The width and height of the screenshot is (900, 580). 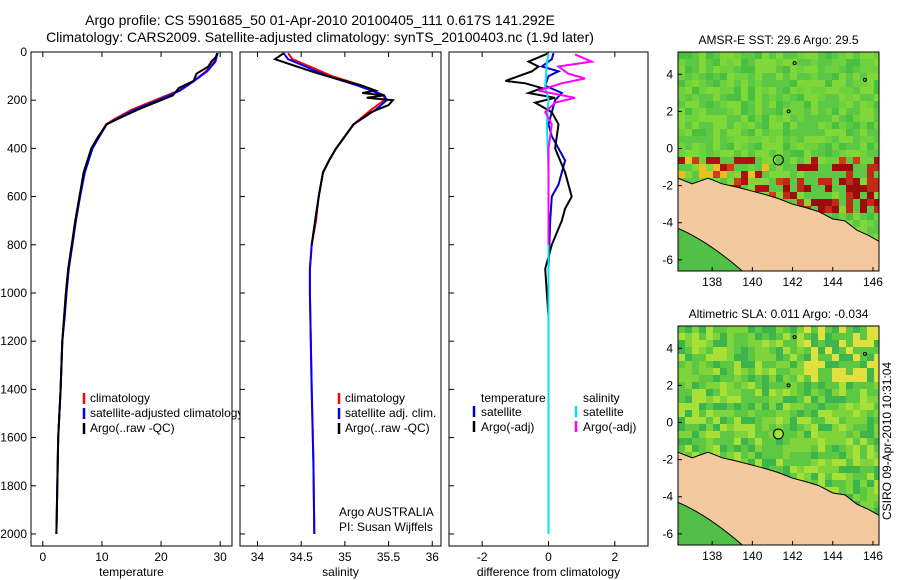 What do you see at coordinates (778, 40) in the screenshot?
I see `sst-title: AMSR-E SST: 29.6 Argo: 29.5` at bounding box center [778, 40].